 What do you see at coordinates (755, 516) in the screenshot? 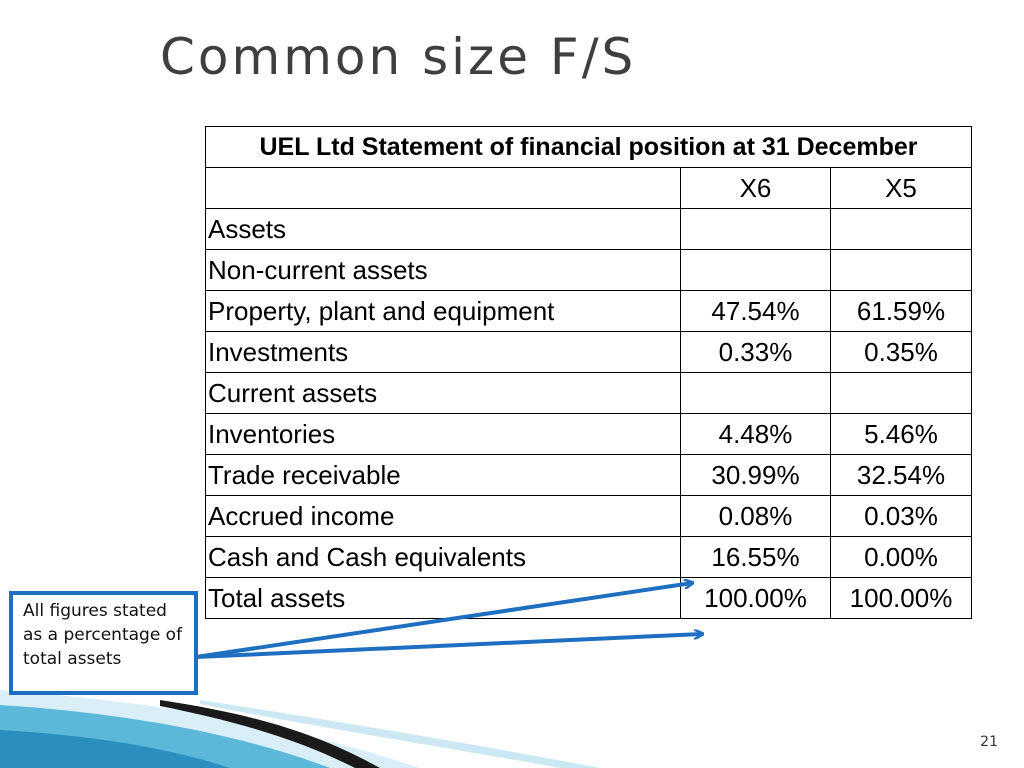
I see `cell-x6: 0.08%` at bounding box center [755, 516].